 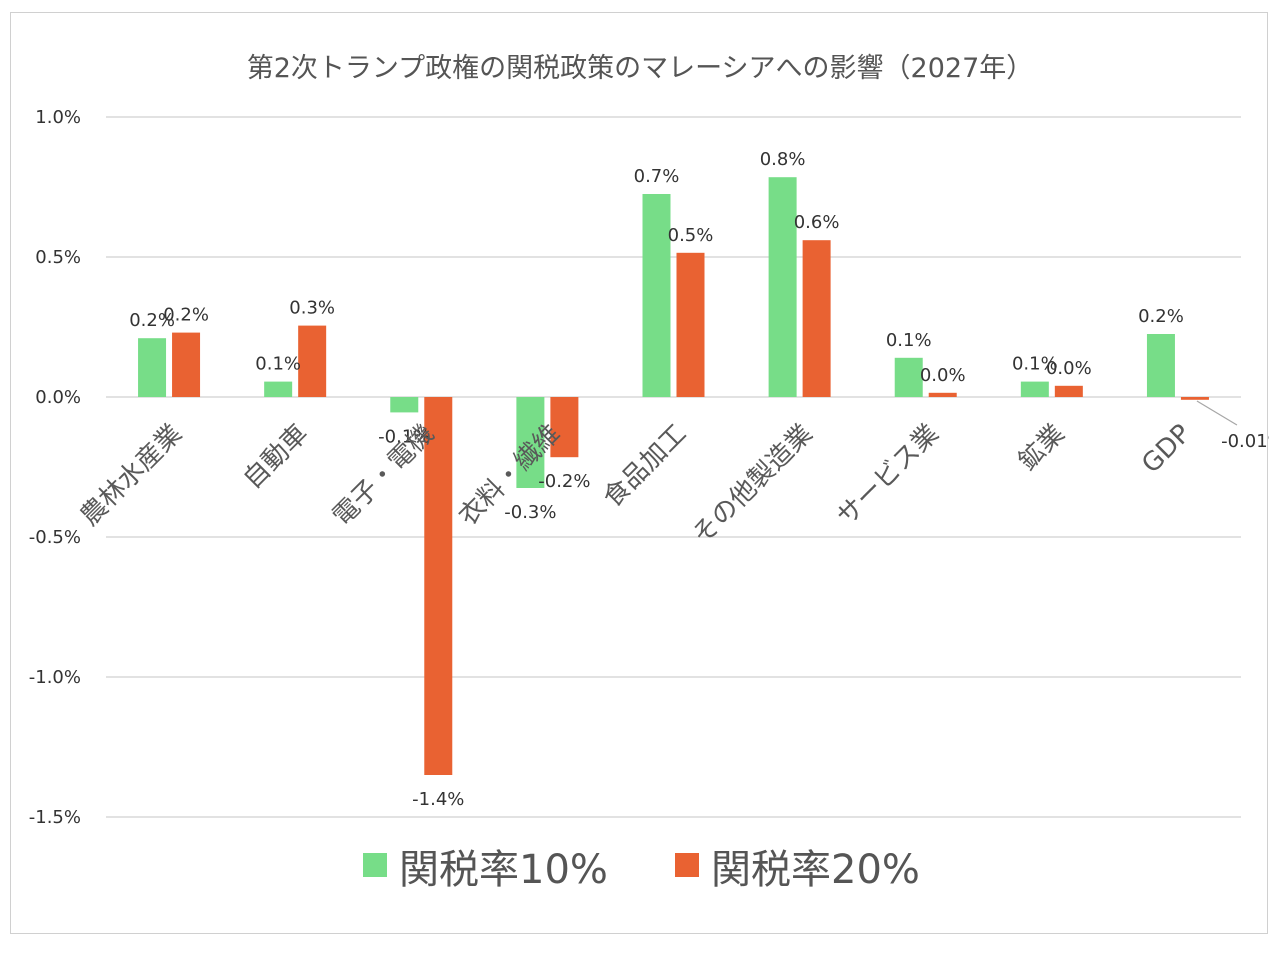 I want to click on y-tick-label: -1.0%, so click(x=55, y=677).